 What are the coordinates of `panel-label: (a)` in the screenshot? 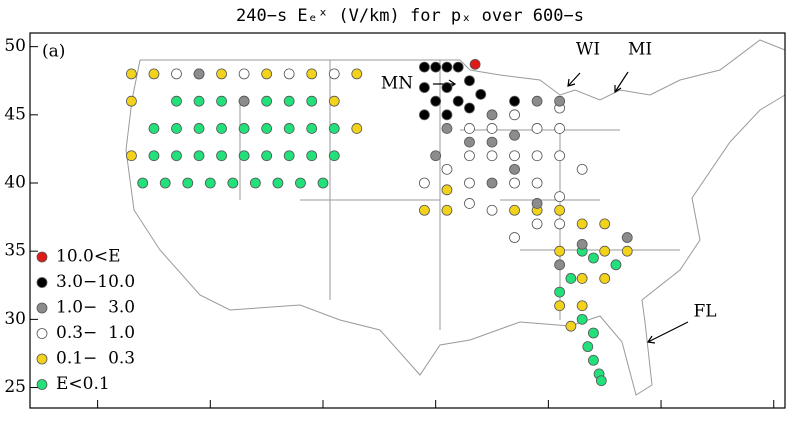 It's located at (53, 52).